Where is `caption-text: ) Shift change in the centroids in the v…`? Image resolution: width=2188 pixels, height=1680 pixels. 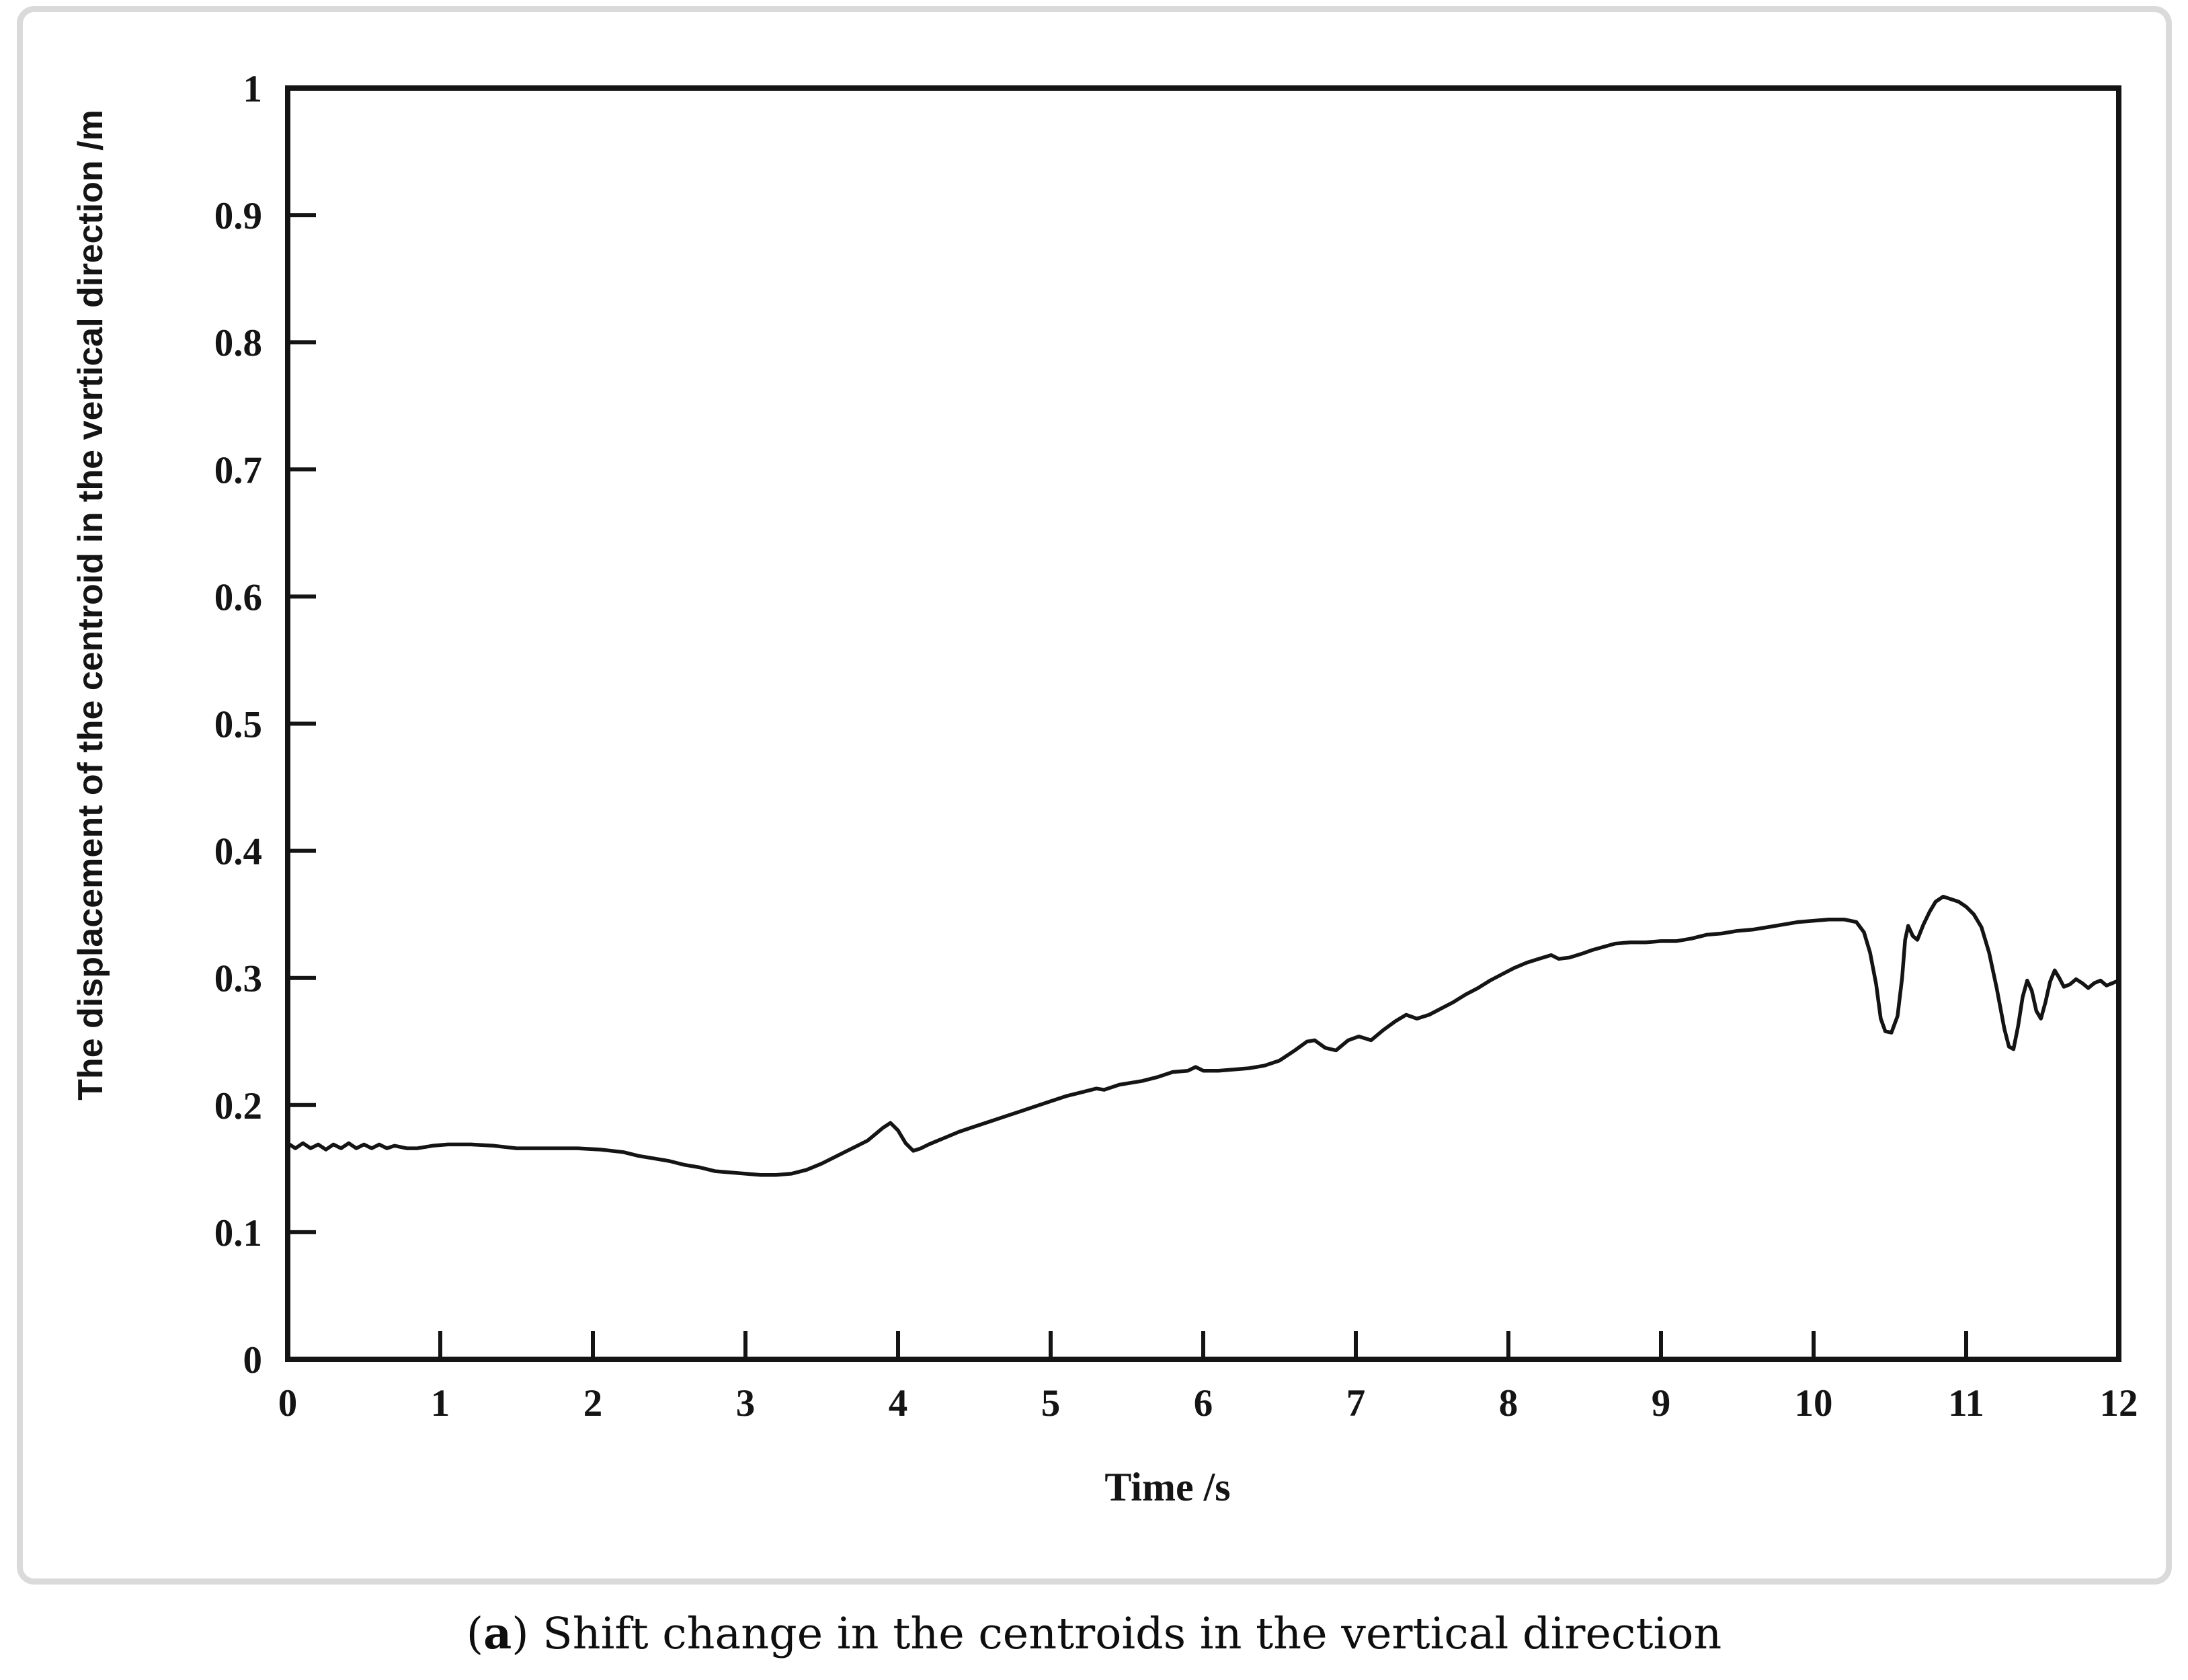 caption-text: ) Shift change in the centroids in the v… is located at coordinates (1117, 1634).